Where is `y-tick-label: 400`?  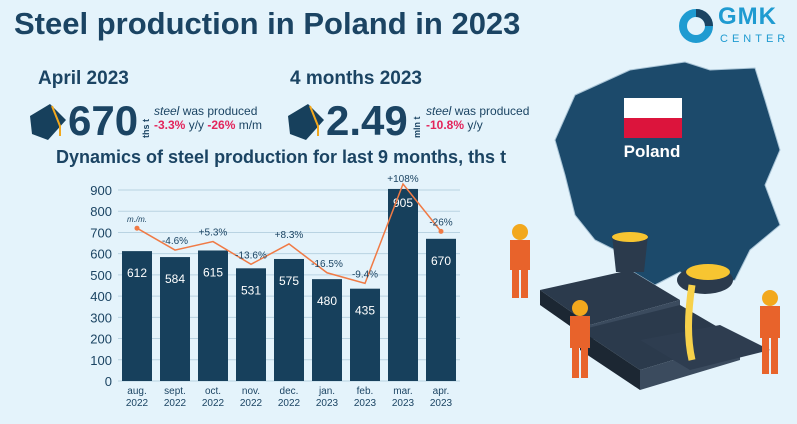 y-tick-label: 400 is located at coordinates (101, 296).